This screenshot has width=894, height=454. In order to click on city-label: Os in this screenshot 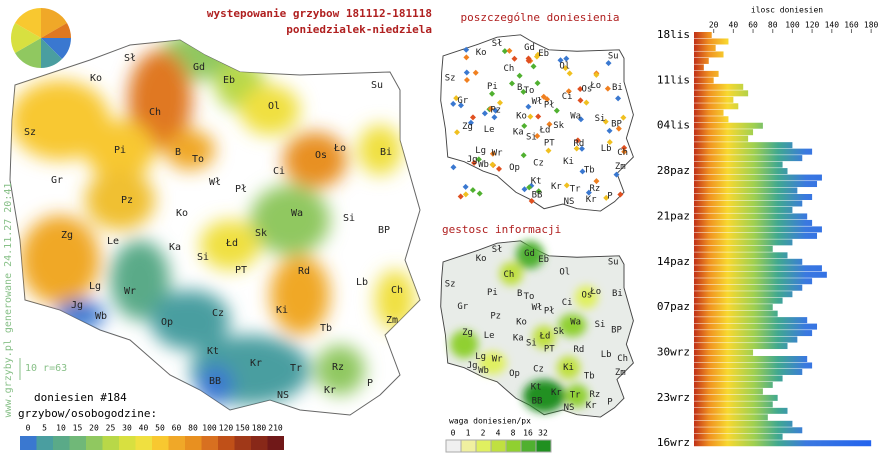, I will do `click(586, 89)`.